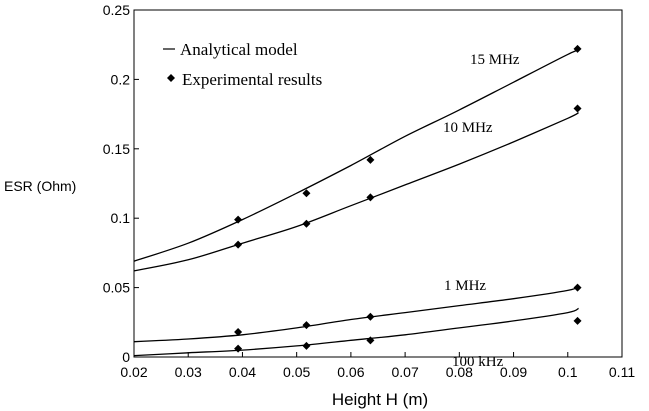  I want to click on y-tick-label: 0, so click(126, 357).